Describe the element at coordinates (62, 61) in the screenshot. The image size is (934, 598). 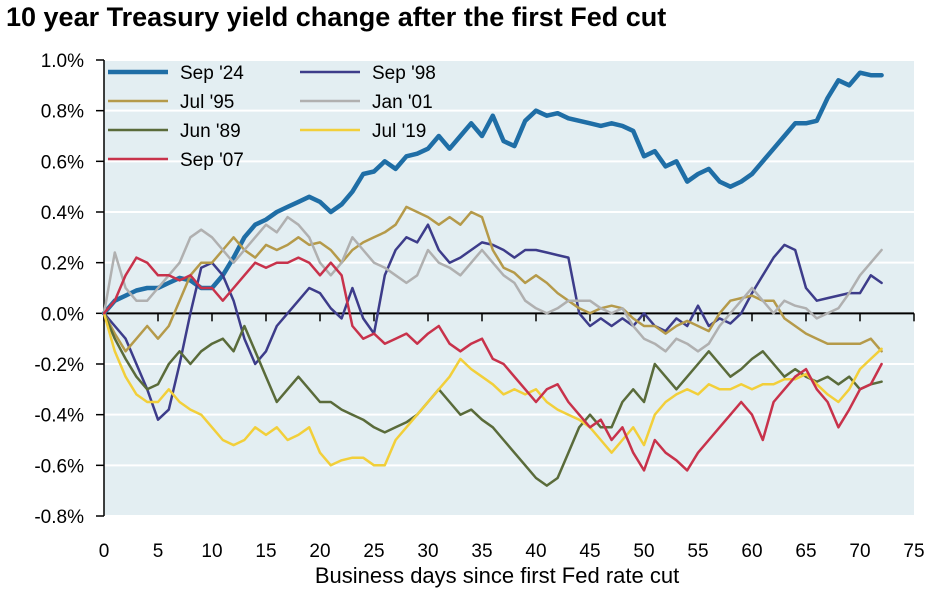
I see `y-tick-label: 1.0%` at that location.